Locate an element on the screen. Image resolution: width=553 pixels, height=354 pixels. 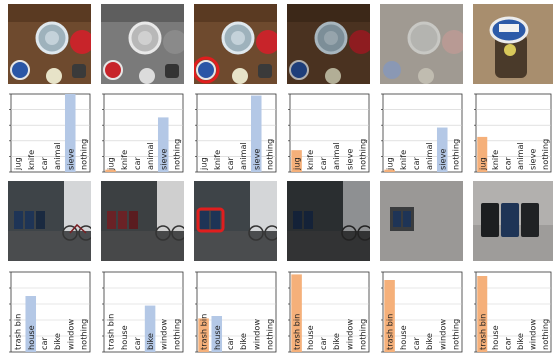
kitchen-photo-red-highlight is located at coordinates (235, 44).